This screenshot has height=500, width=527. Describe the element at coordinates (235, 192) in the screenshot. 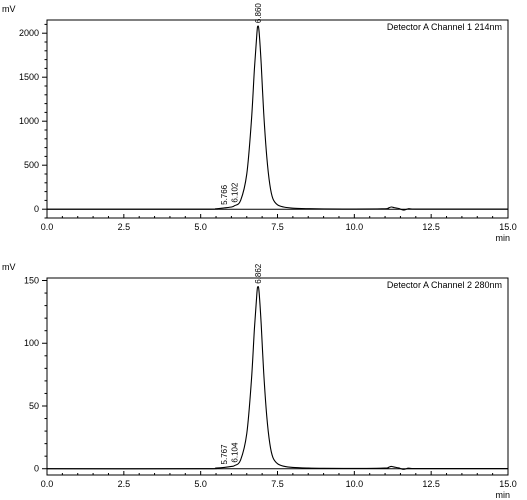

I see `peak-label: 6.102` at that location.